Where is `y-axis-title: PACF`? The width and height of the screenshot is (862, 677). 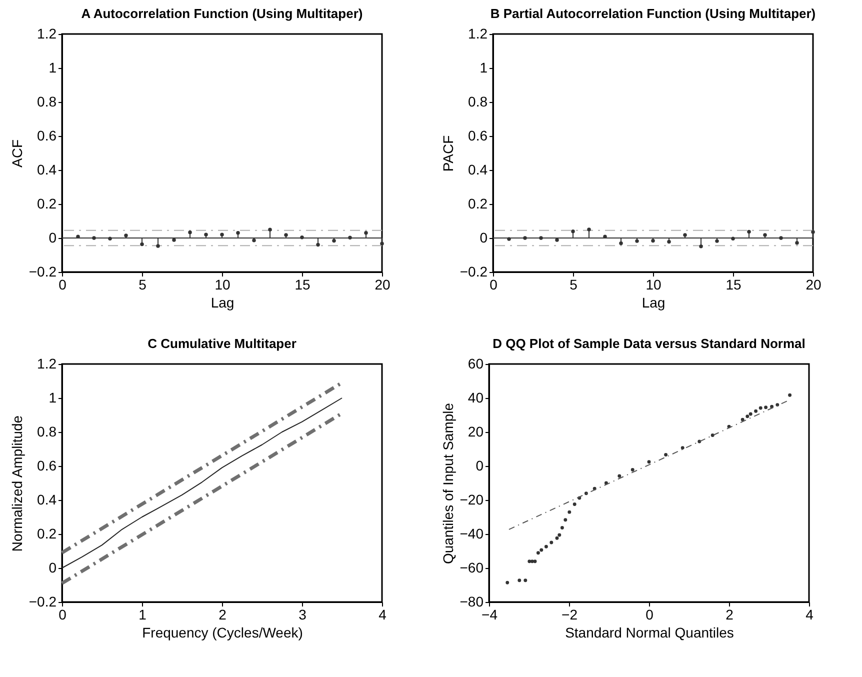
y-axis-title: PACF is located at coordinates (448, 153).